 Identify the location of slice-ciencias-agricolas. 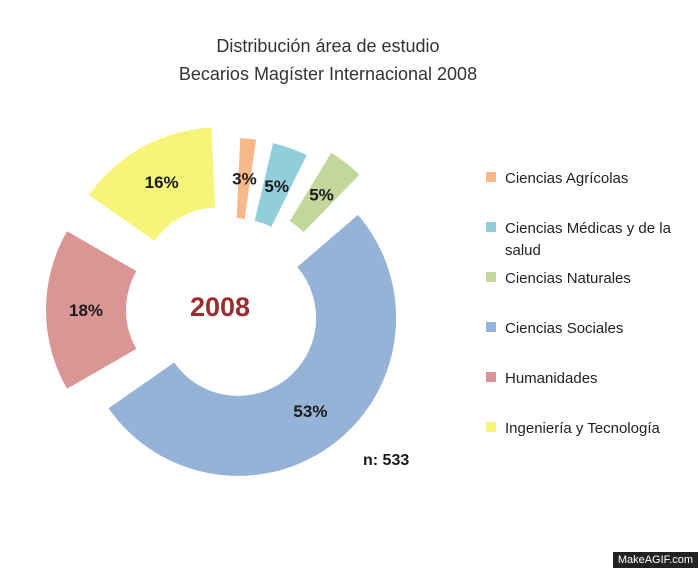
(246, 178).